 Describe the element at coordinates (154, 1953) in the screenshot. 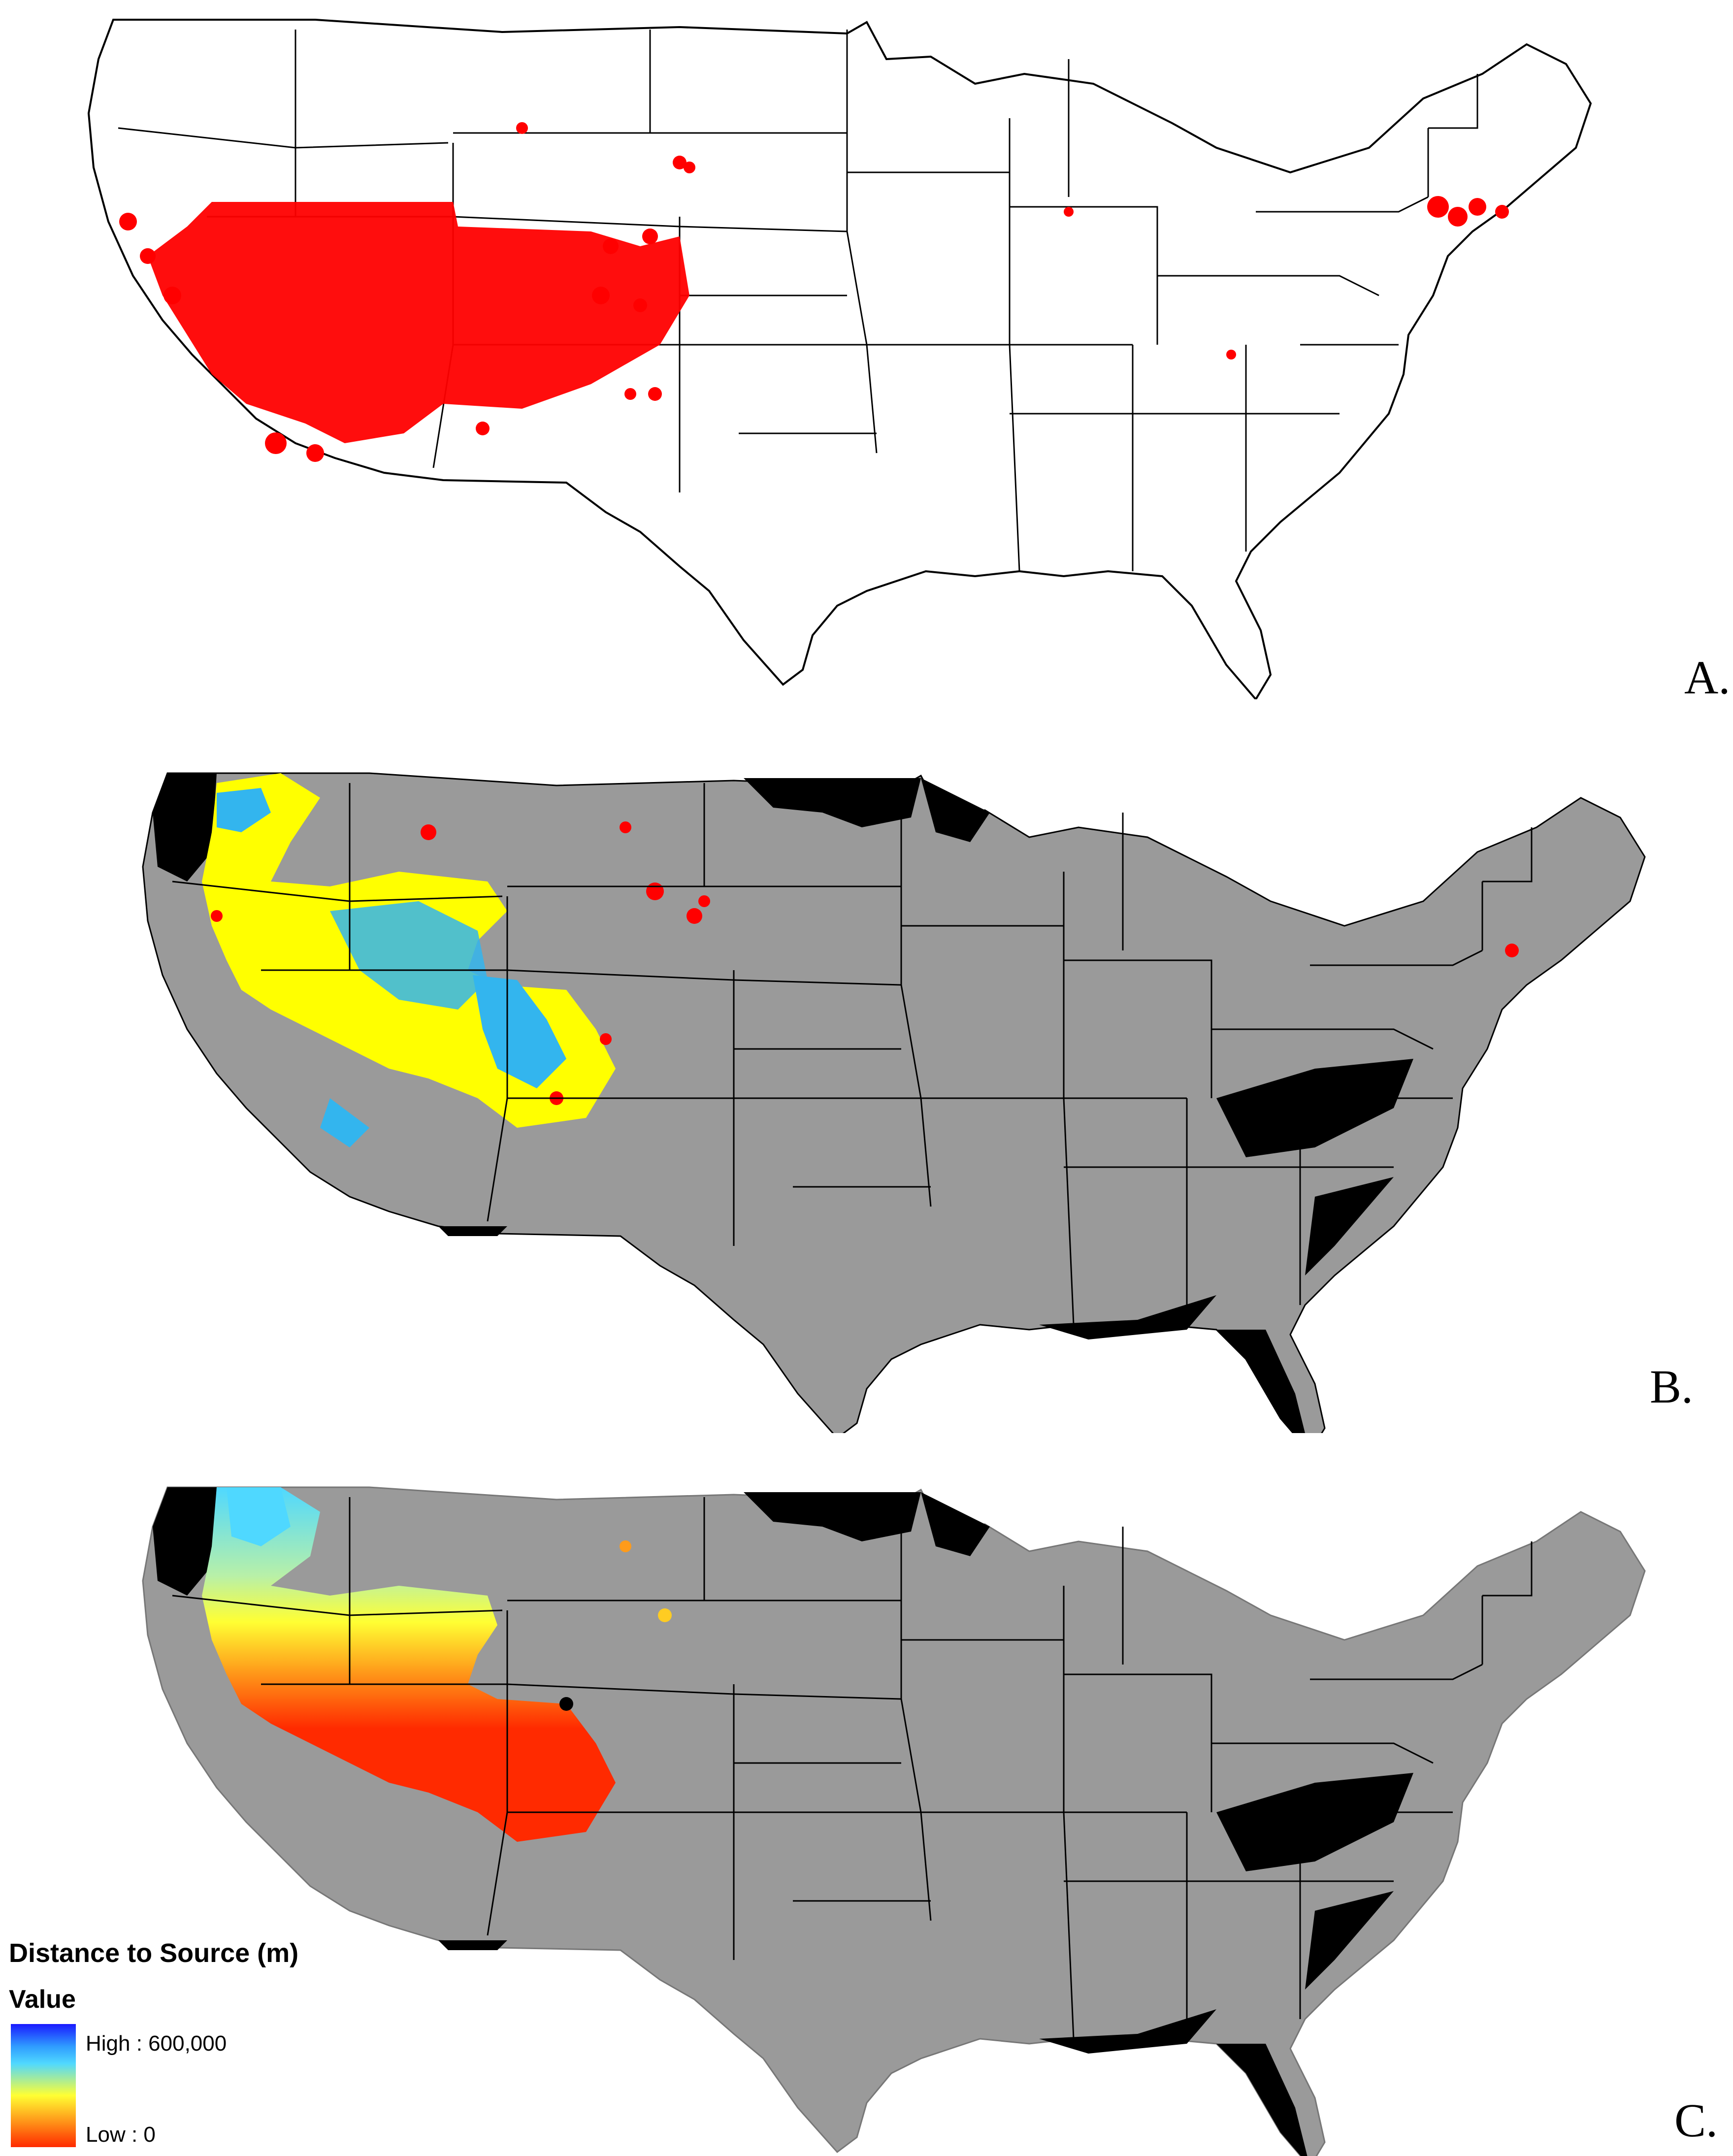

I see `legend-title: Distance to Source (m)` at that location.